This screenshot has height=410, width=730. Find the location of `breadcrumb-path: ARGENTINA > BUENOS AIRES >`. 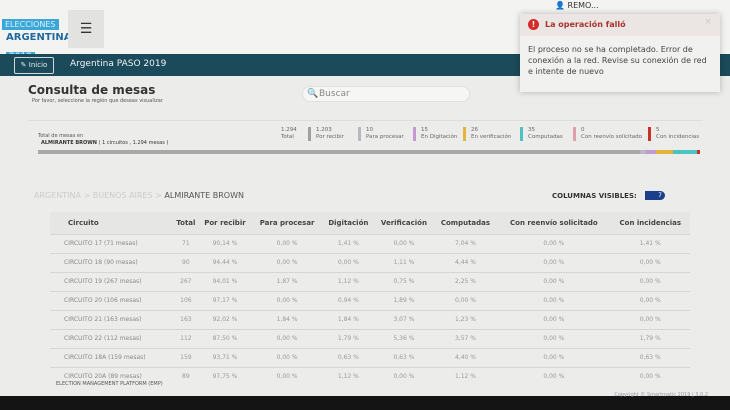

breadcrumb-path: ARGENTINA > BUENOS AIRES > is located at coordinates (98, 195).